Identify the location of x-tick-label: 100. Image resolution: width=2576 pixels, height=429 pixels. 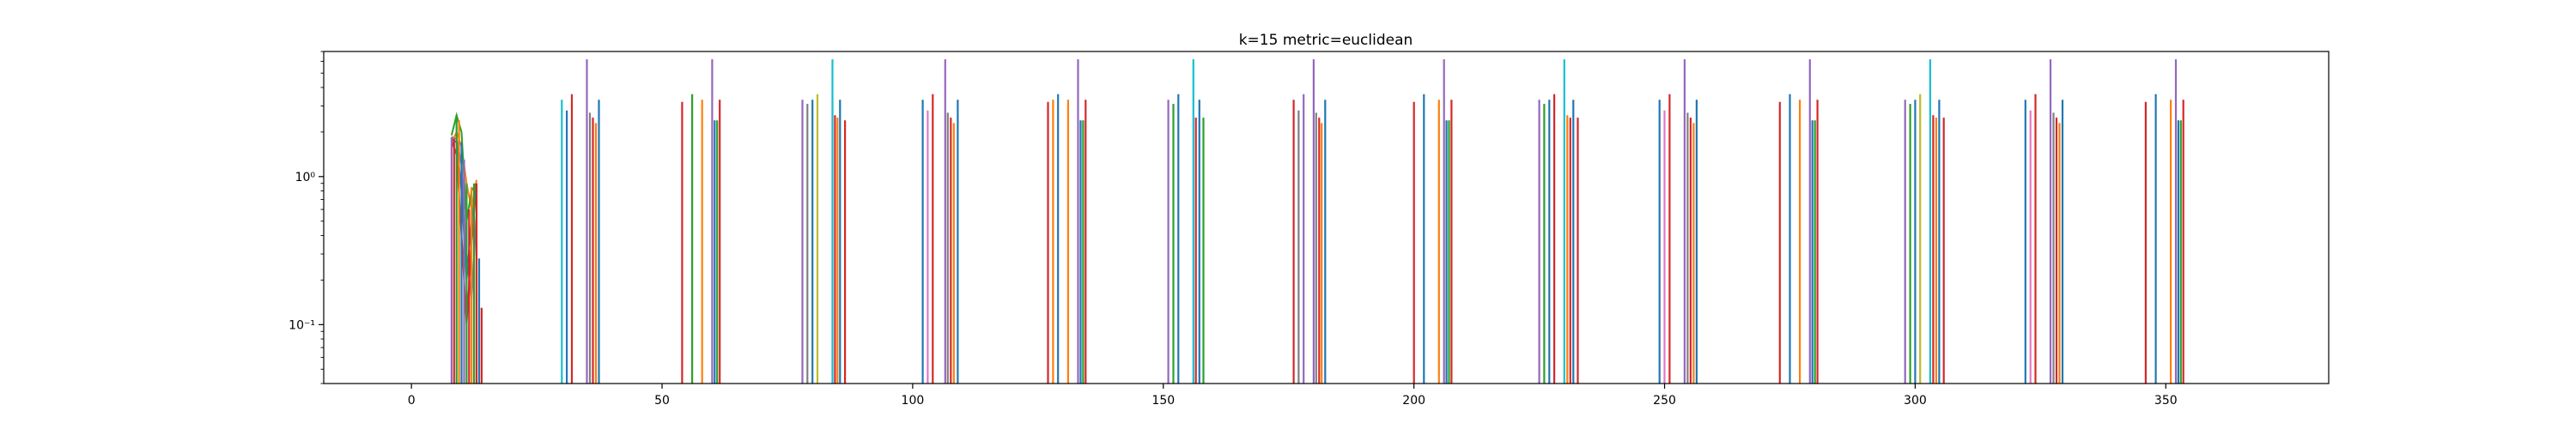
(914, 401).